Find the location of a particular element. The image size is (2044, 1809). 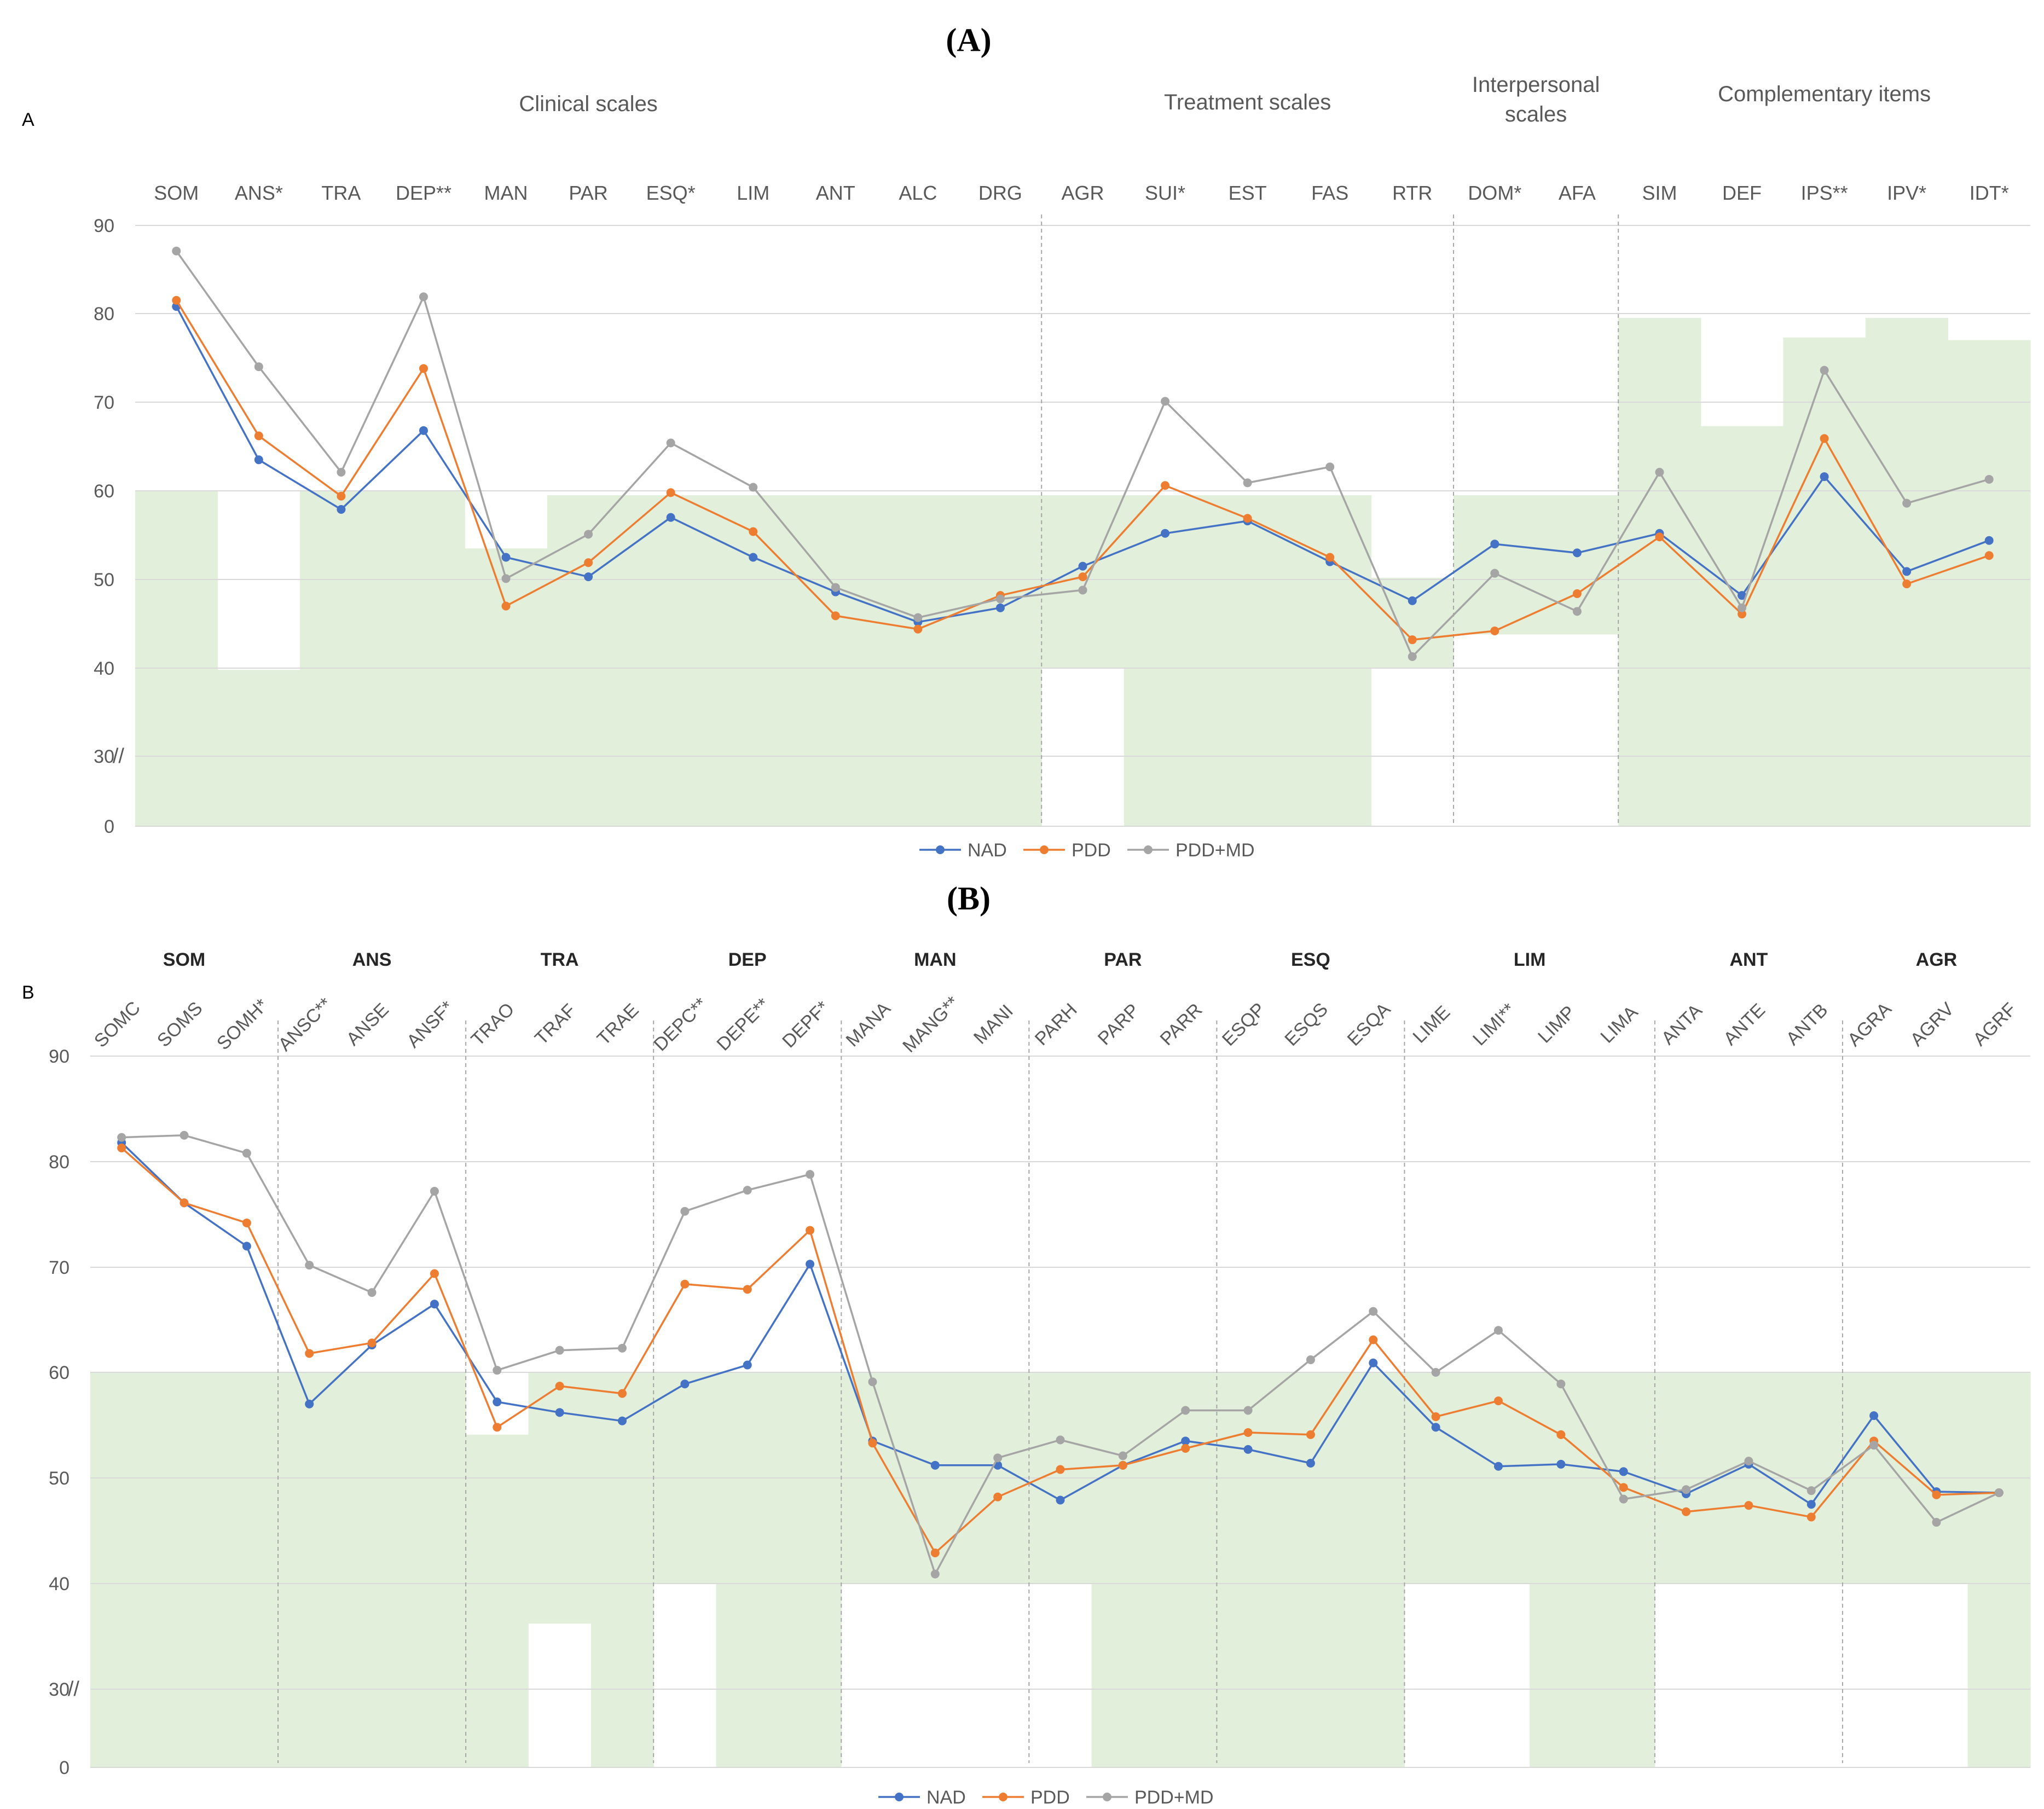

category-label: MANI is located at coordinates (993, 1024).